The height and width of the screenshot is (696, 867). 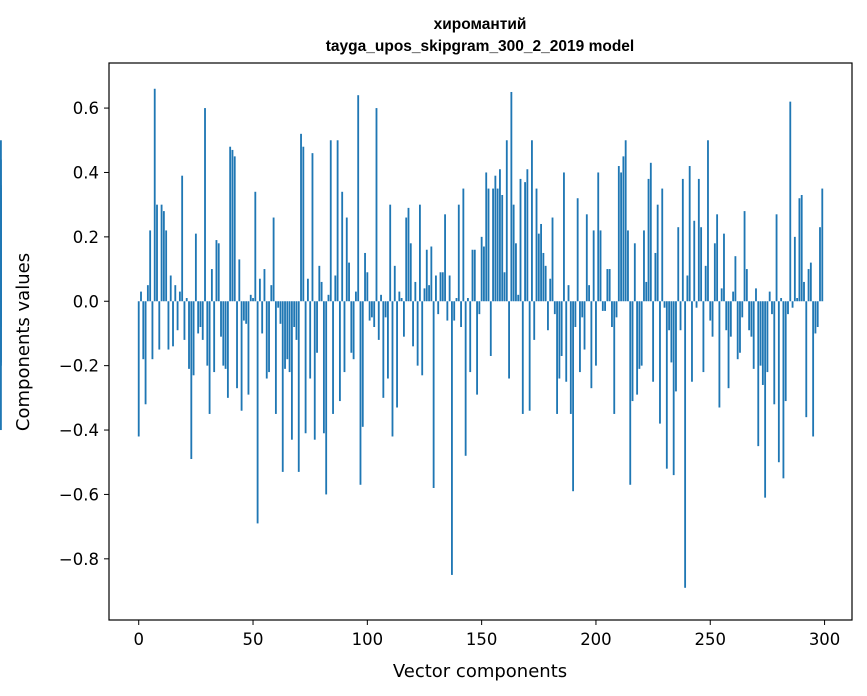 What do you see at coordinates (86, 237) in the screenshot?
I see `y-tick-label: 0.2` at bounding box center [86, 237].